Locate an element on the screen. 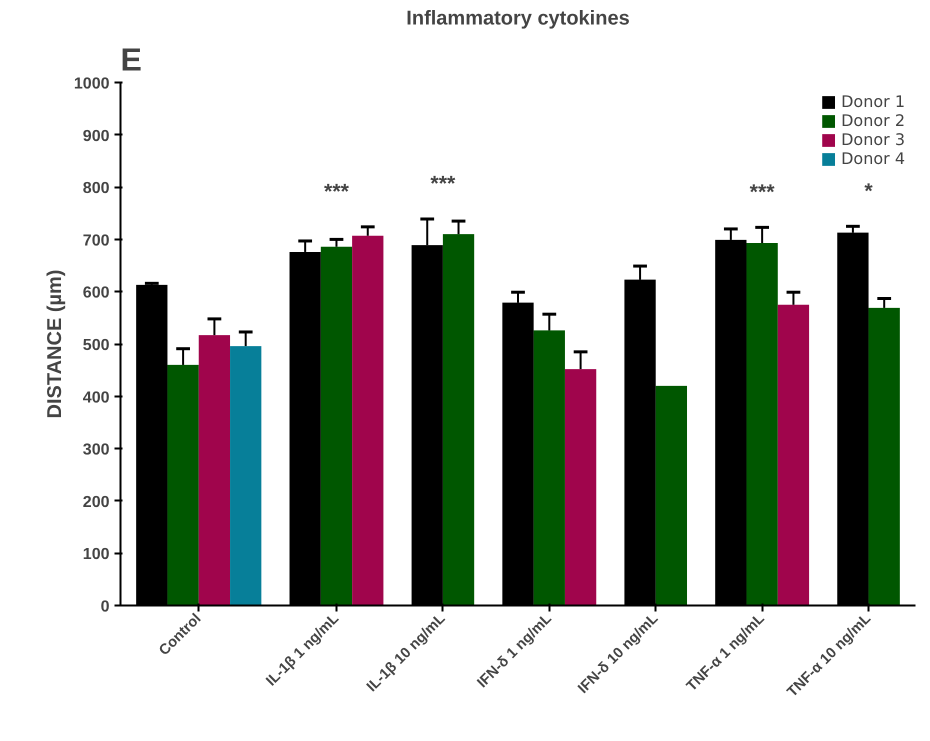 Image resolution: width=930 pixels, height=741 pixels. y-tick-label: 500 is located at coordinates (96, 345).